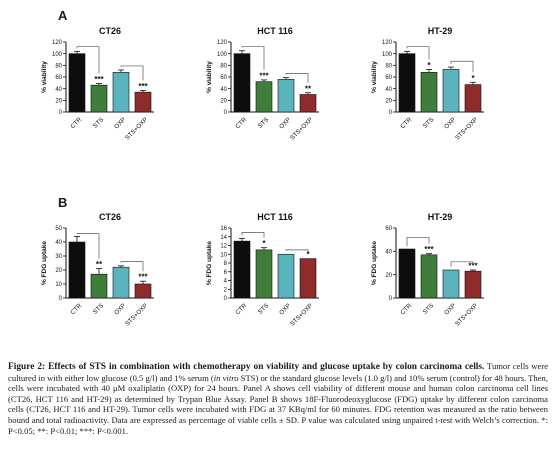 The image size is (554, 453). I want to click on y-tick-label: 6, so click(226, 273).